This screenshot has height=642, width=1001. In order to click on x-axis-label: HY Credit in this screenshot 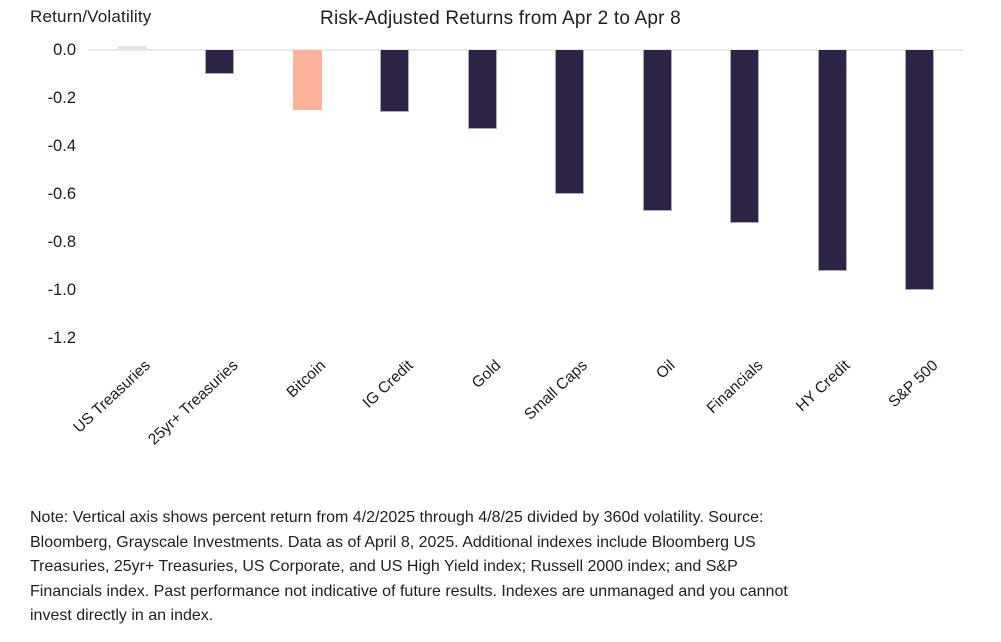, I will do `click(823, 386)`.